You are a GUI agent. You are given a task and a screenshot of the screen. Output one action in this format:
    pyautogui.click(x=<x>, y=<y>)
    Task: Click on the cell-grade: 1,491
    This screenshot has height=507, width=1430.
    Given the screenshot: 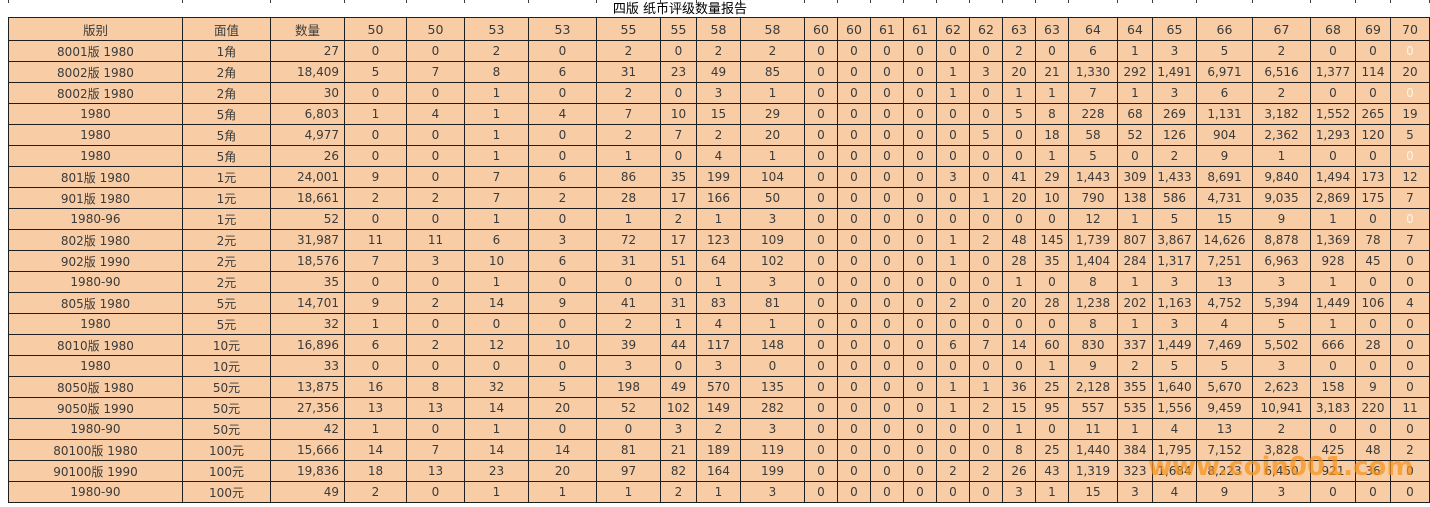 What is the action you would take?
    pyautogui.click(x=1175, y=72)
    